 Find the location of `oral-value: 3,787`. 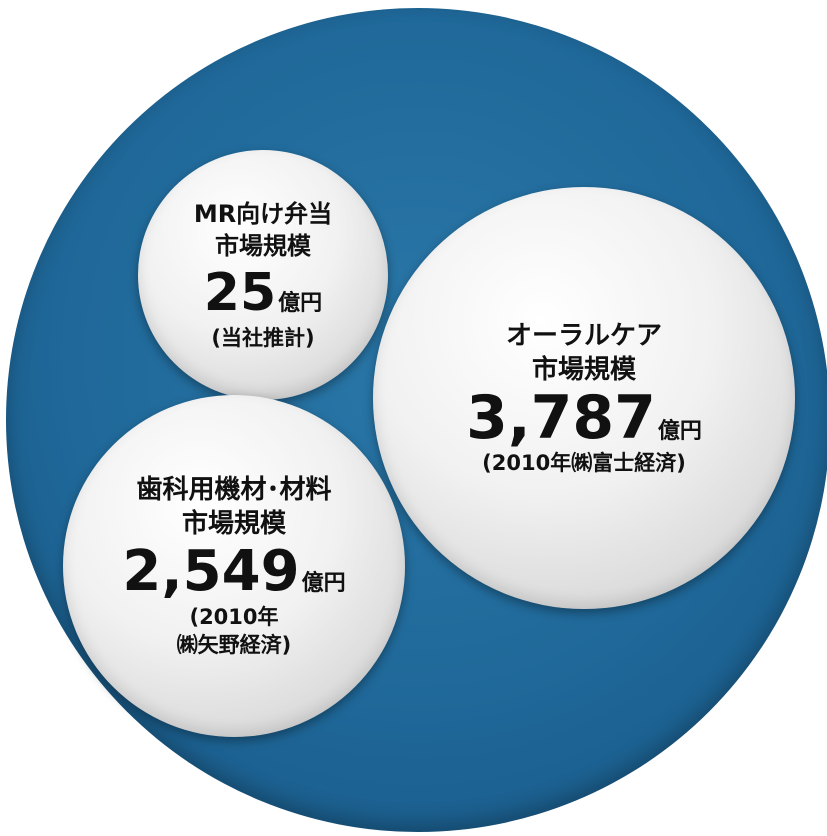

oral-value: 3,787 is located at coordinates (561, 418).